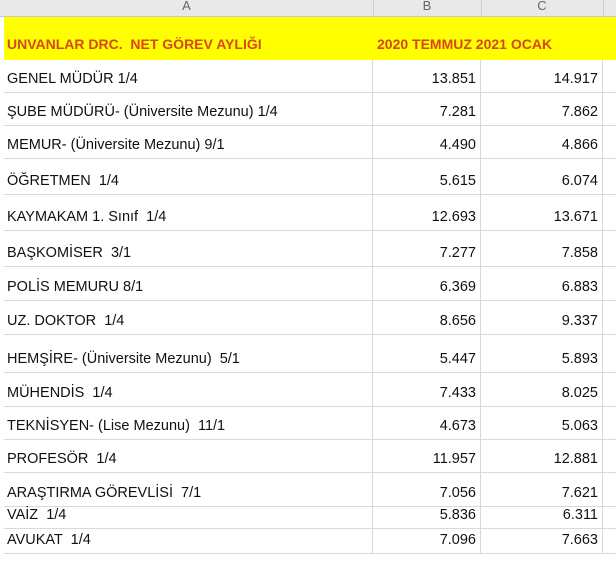 This screenshot has height=562, width=616. I want to click on table-row: ARAŞTIRMA GÖREVLİSİ 7/1 7.056 7.621, so click(310, 490).